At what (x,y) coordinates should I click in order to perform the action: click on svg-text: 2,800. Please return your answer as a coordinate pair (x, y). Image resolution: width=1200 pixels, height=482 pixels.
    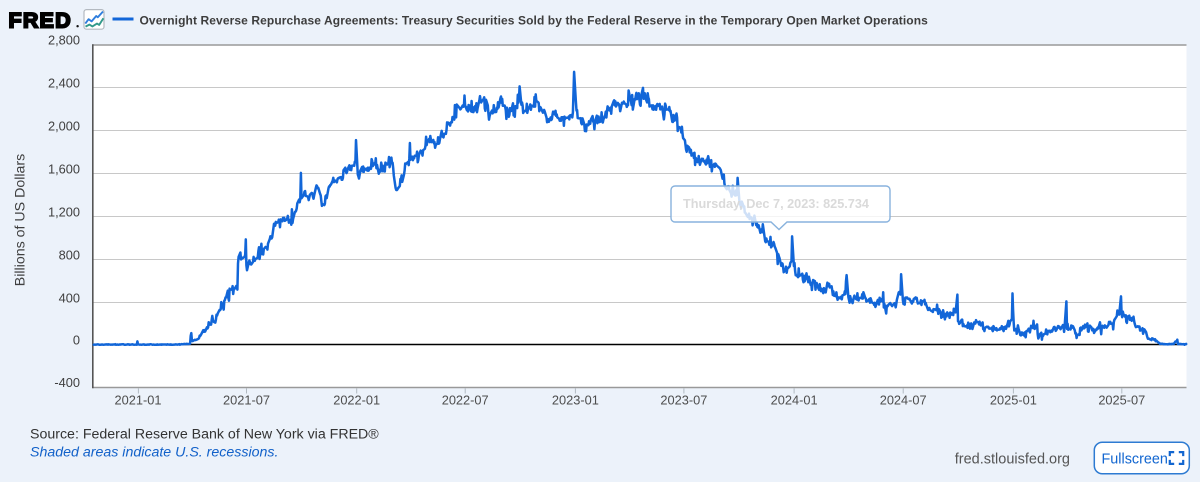
    Looking at the image, I should click on (64, 40).